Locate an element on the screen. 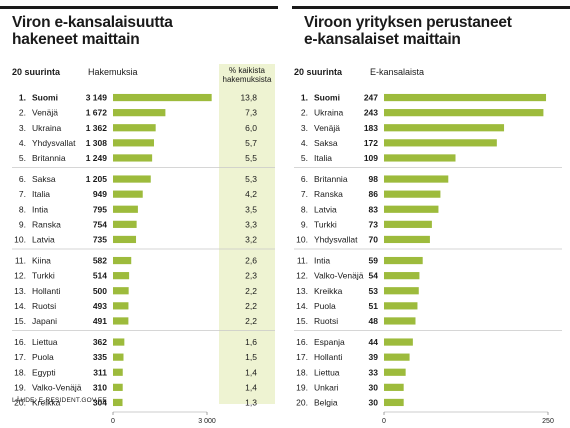 The width and height of the screenshot is (570, 428). percent-label: 2,2 is located at coordinates (251, 291).